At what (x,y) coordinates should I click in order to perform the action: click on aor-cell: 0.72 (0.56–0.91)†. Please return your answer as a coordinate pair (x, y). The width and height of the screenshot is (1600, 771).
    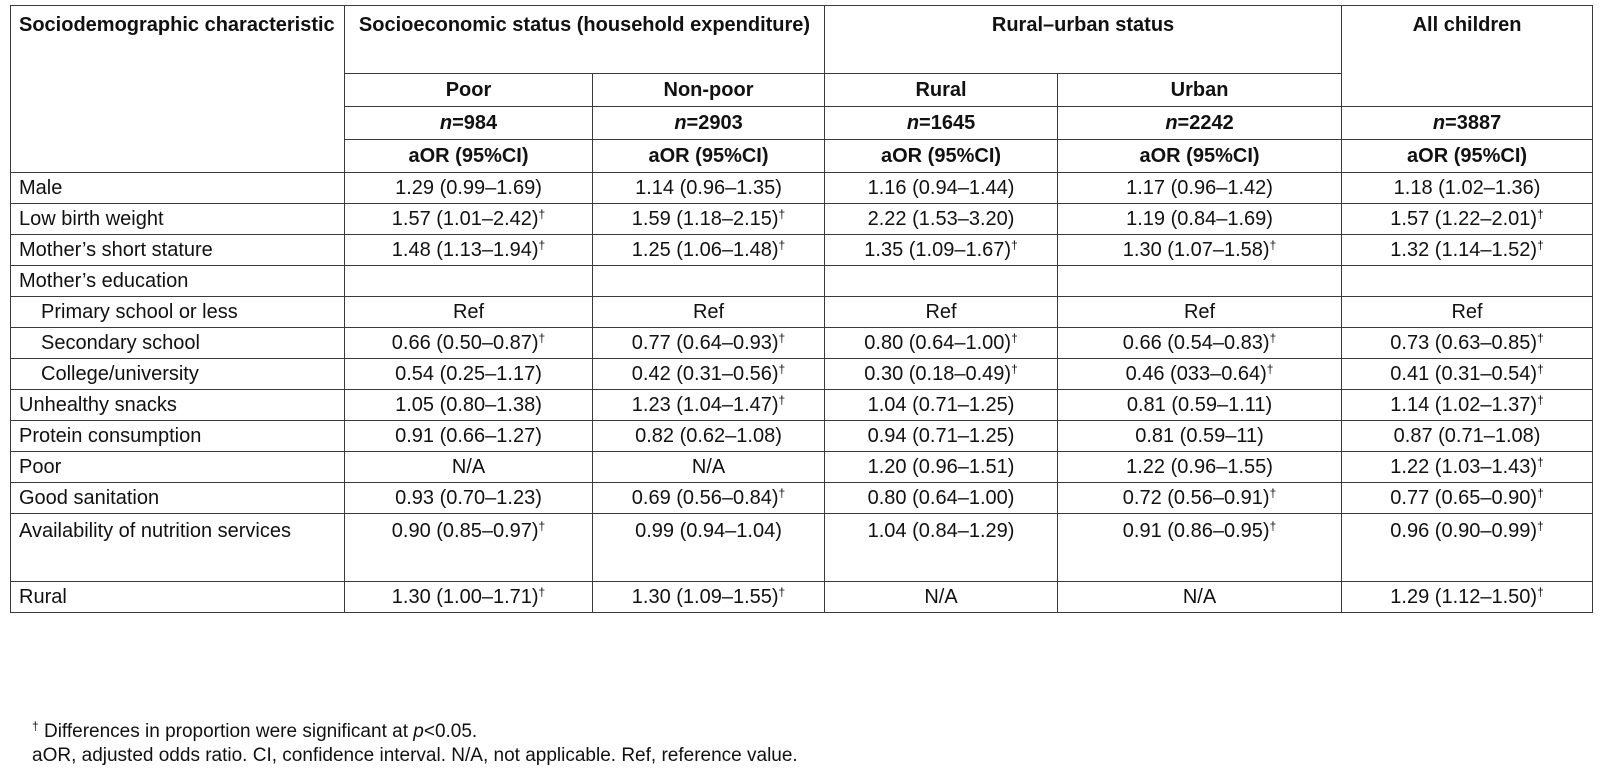
    Looking at the image, I should click on (1200, 498).